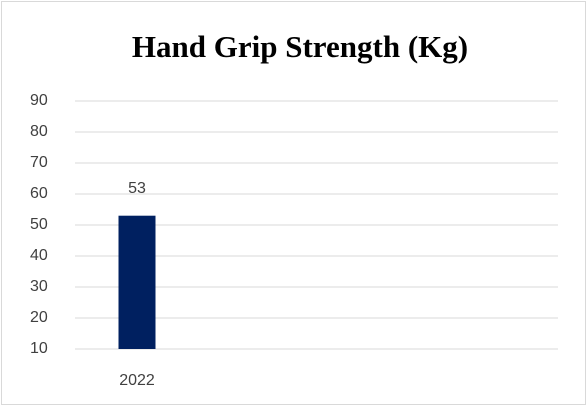 The height and width of the screenshot is (407, 588). I want to click on bar, so click(137, 282).